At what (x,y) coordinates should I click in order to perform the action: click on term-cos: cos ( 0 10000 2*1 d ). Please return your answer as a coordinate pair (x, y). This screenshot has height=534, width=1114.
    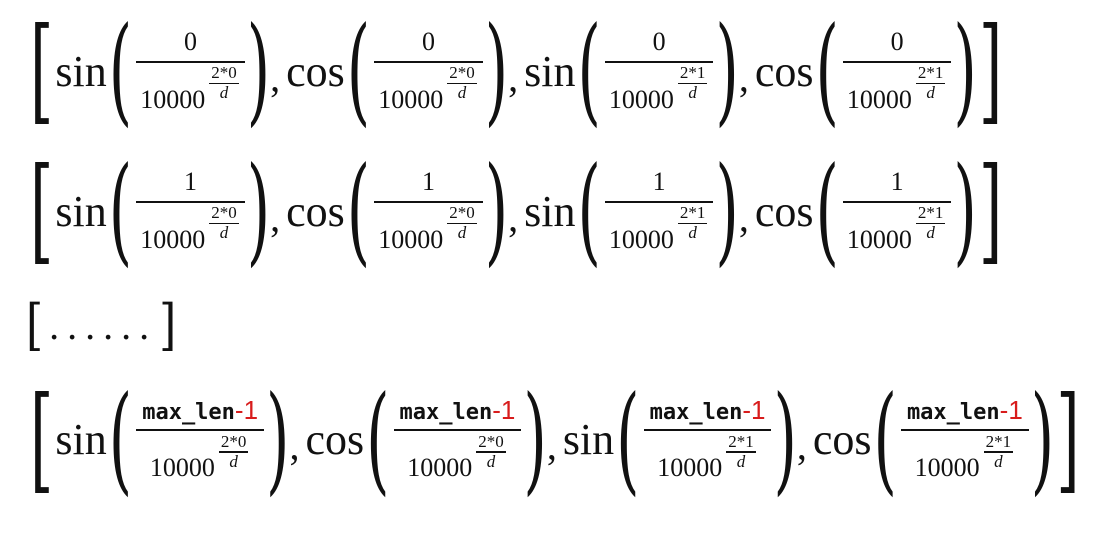
    Looking at the image, I should click on (866, 71).